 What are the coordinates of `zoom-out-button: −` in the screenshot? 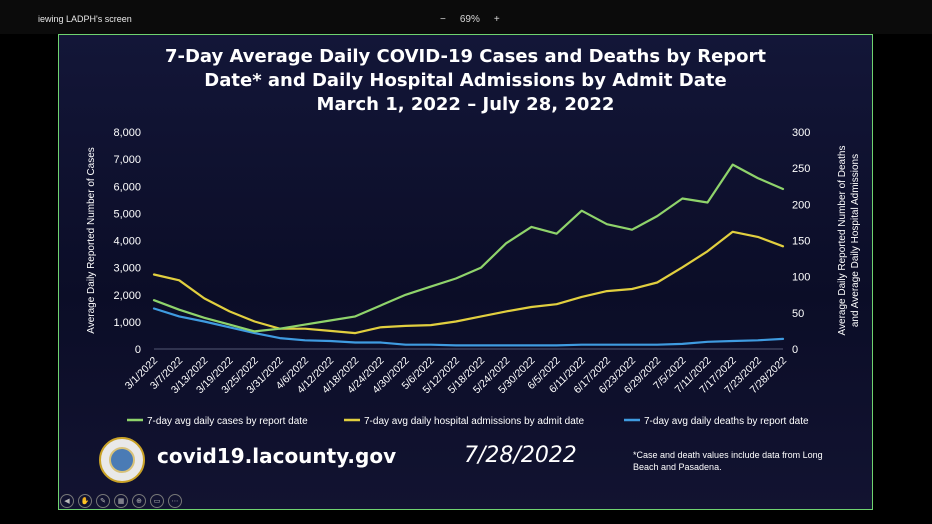 It's located at (443, 19).